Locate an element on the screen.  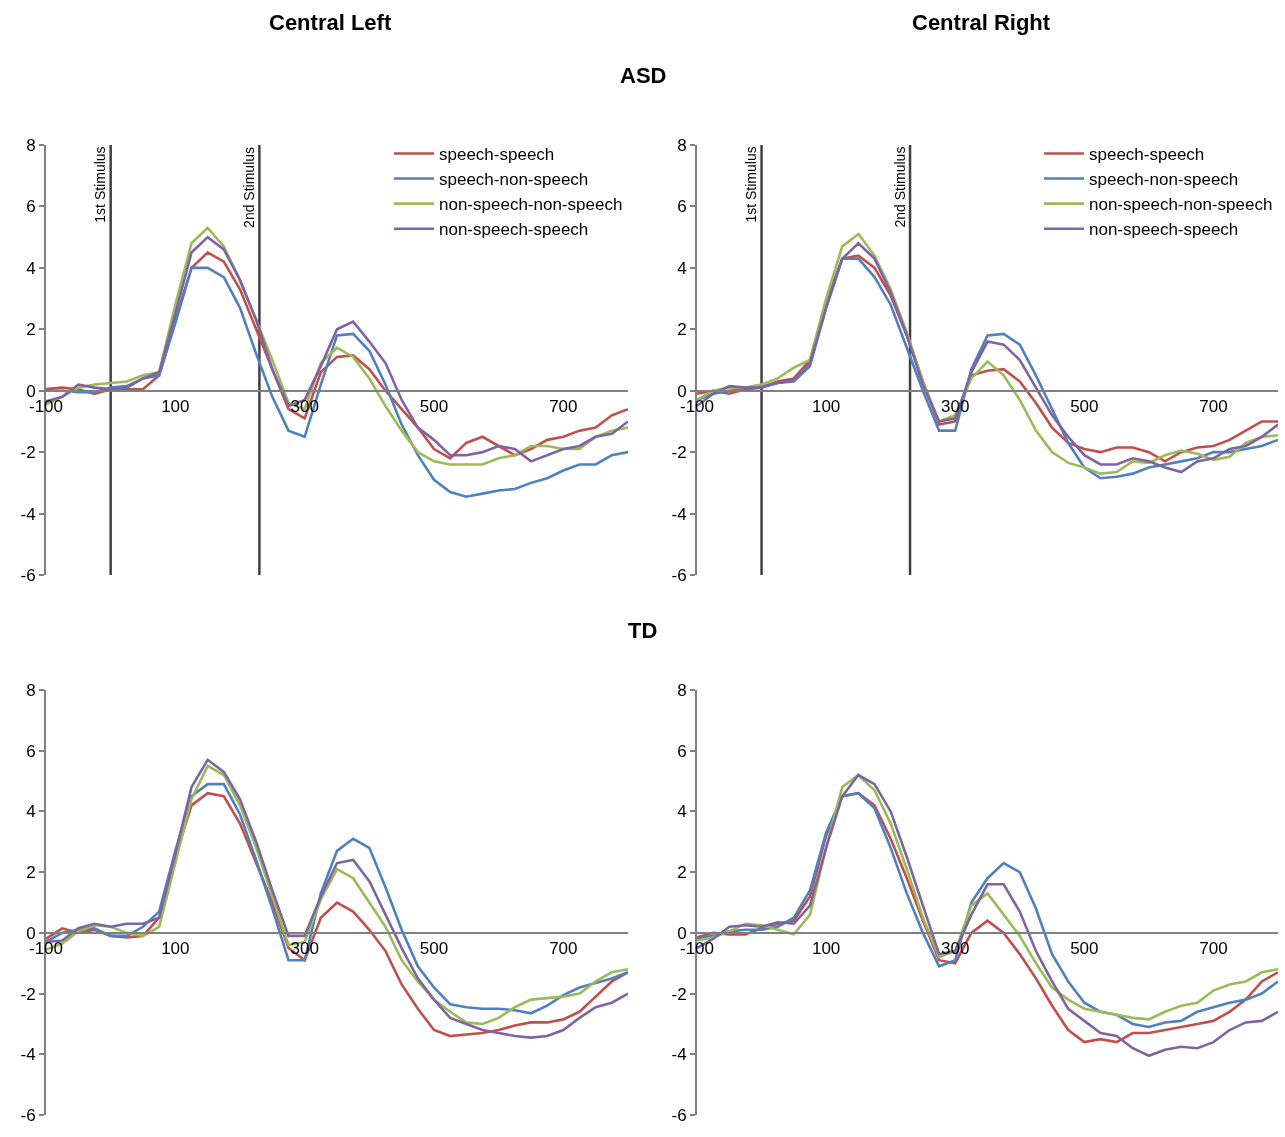
chart-title: TD is located at coordinates (643, 630).